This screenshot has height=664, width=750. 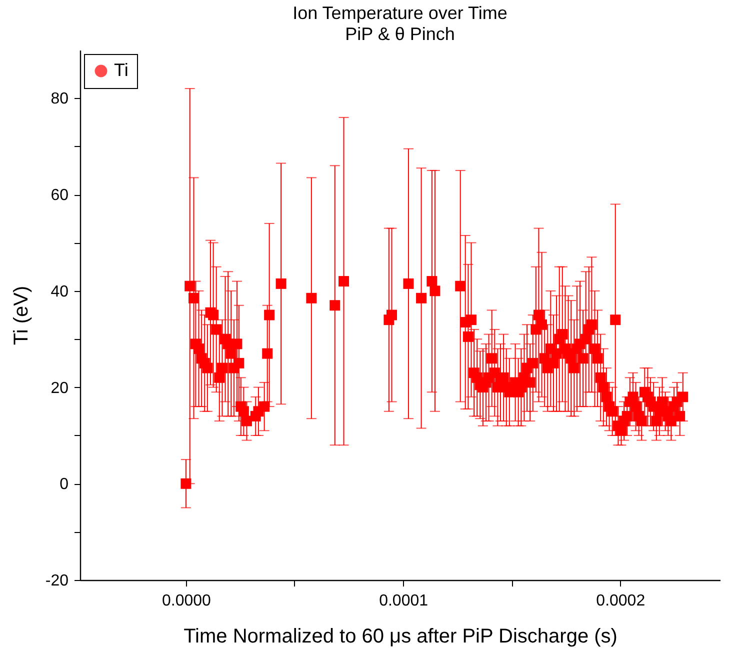 I want to click on y-tick-label: -20, so click(x=57, y=581).